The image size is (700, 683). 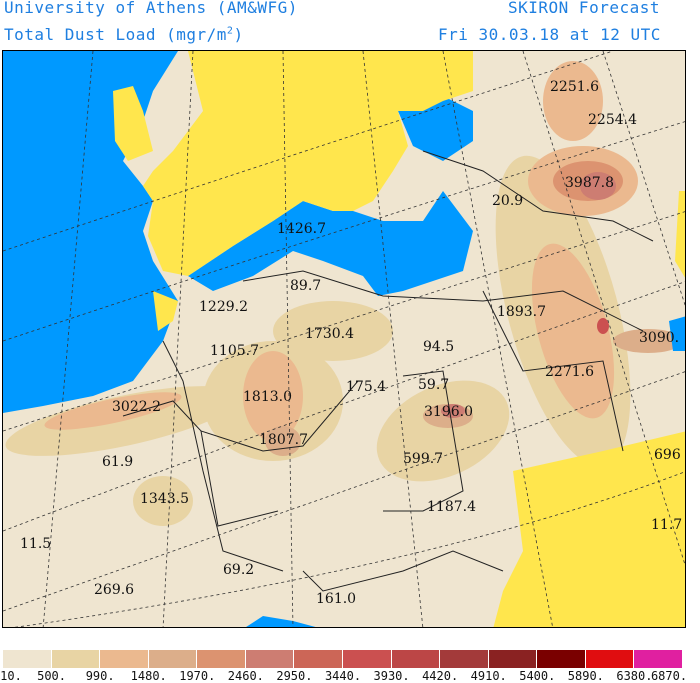 I want to click on value-label: 1105.7, so click(x=234, y=351).